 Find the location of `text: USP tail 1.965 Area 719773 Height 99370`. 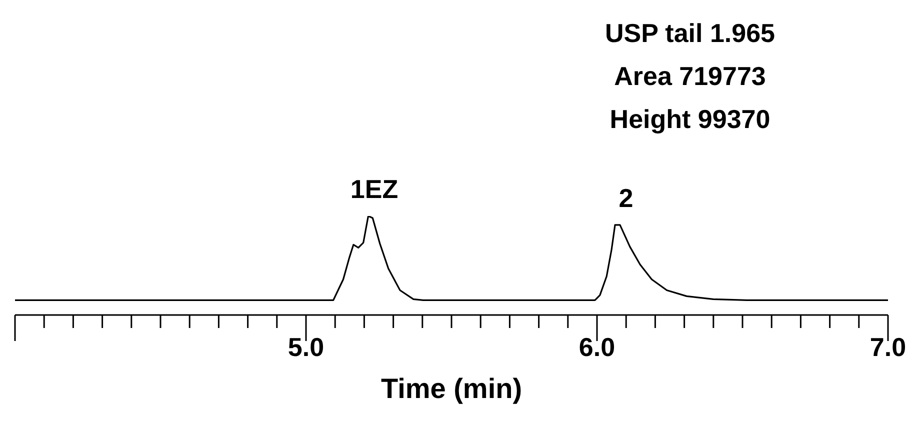

text: USP tail 1.965 Area 719773 Height 99370 is located at coordinates (690, 76).